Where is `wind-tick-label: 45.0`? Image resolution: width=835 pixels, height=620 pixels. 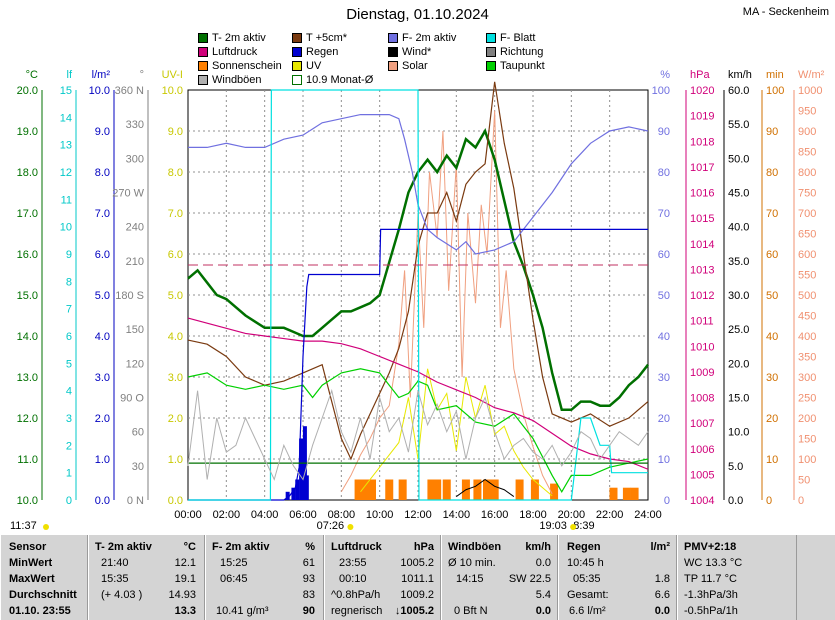
wind-tick-label: 45.0 is located at coordinates (738, 194).